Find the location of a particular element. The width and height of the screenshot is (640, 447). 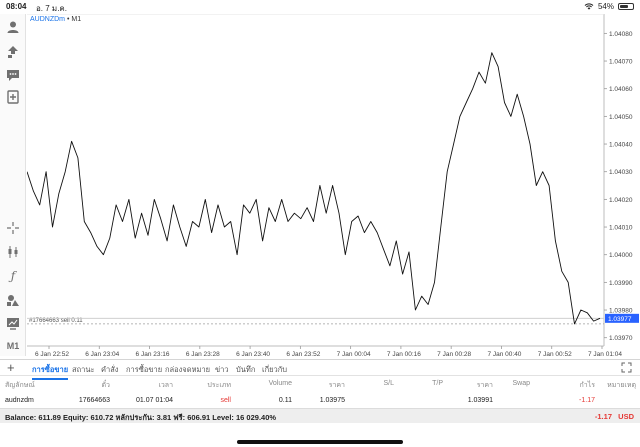

status-time: 08:04 is located at coordinates (16, 6).